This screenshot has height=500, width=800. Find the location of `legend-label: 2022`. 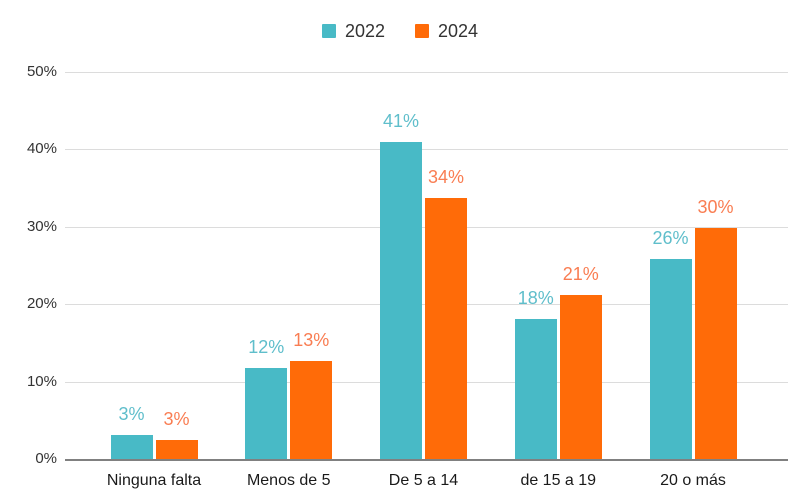

legend-label: 2022 is located at coordinates (364, 31).